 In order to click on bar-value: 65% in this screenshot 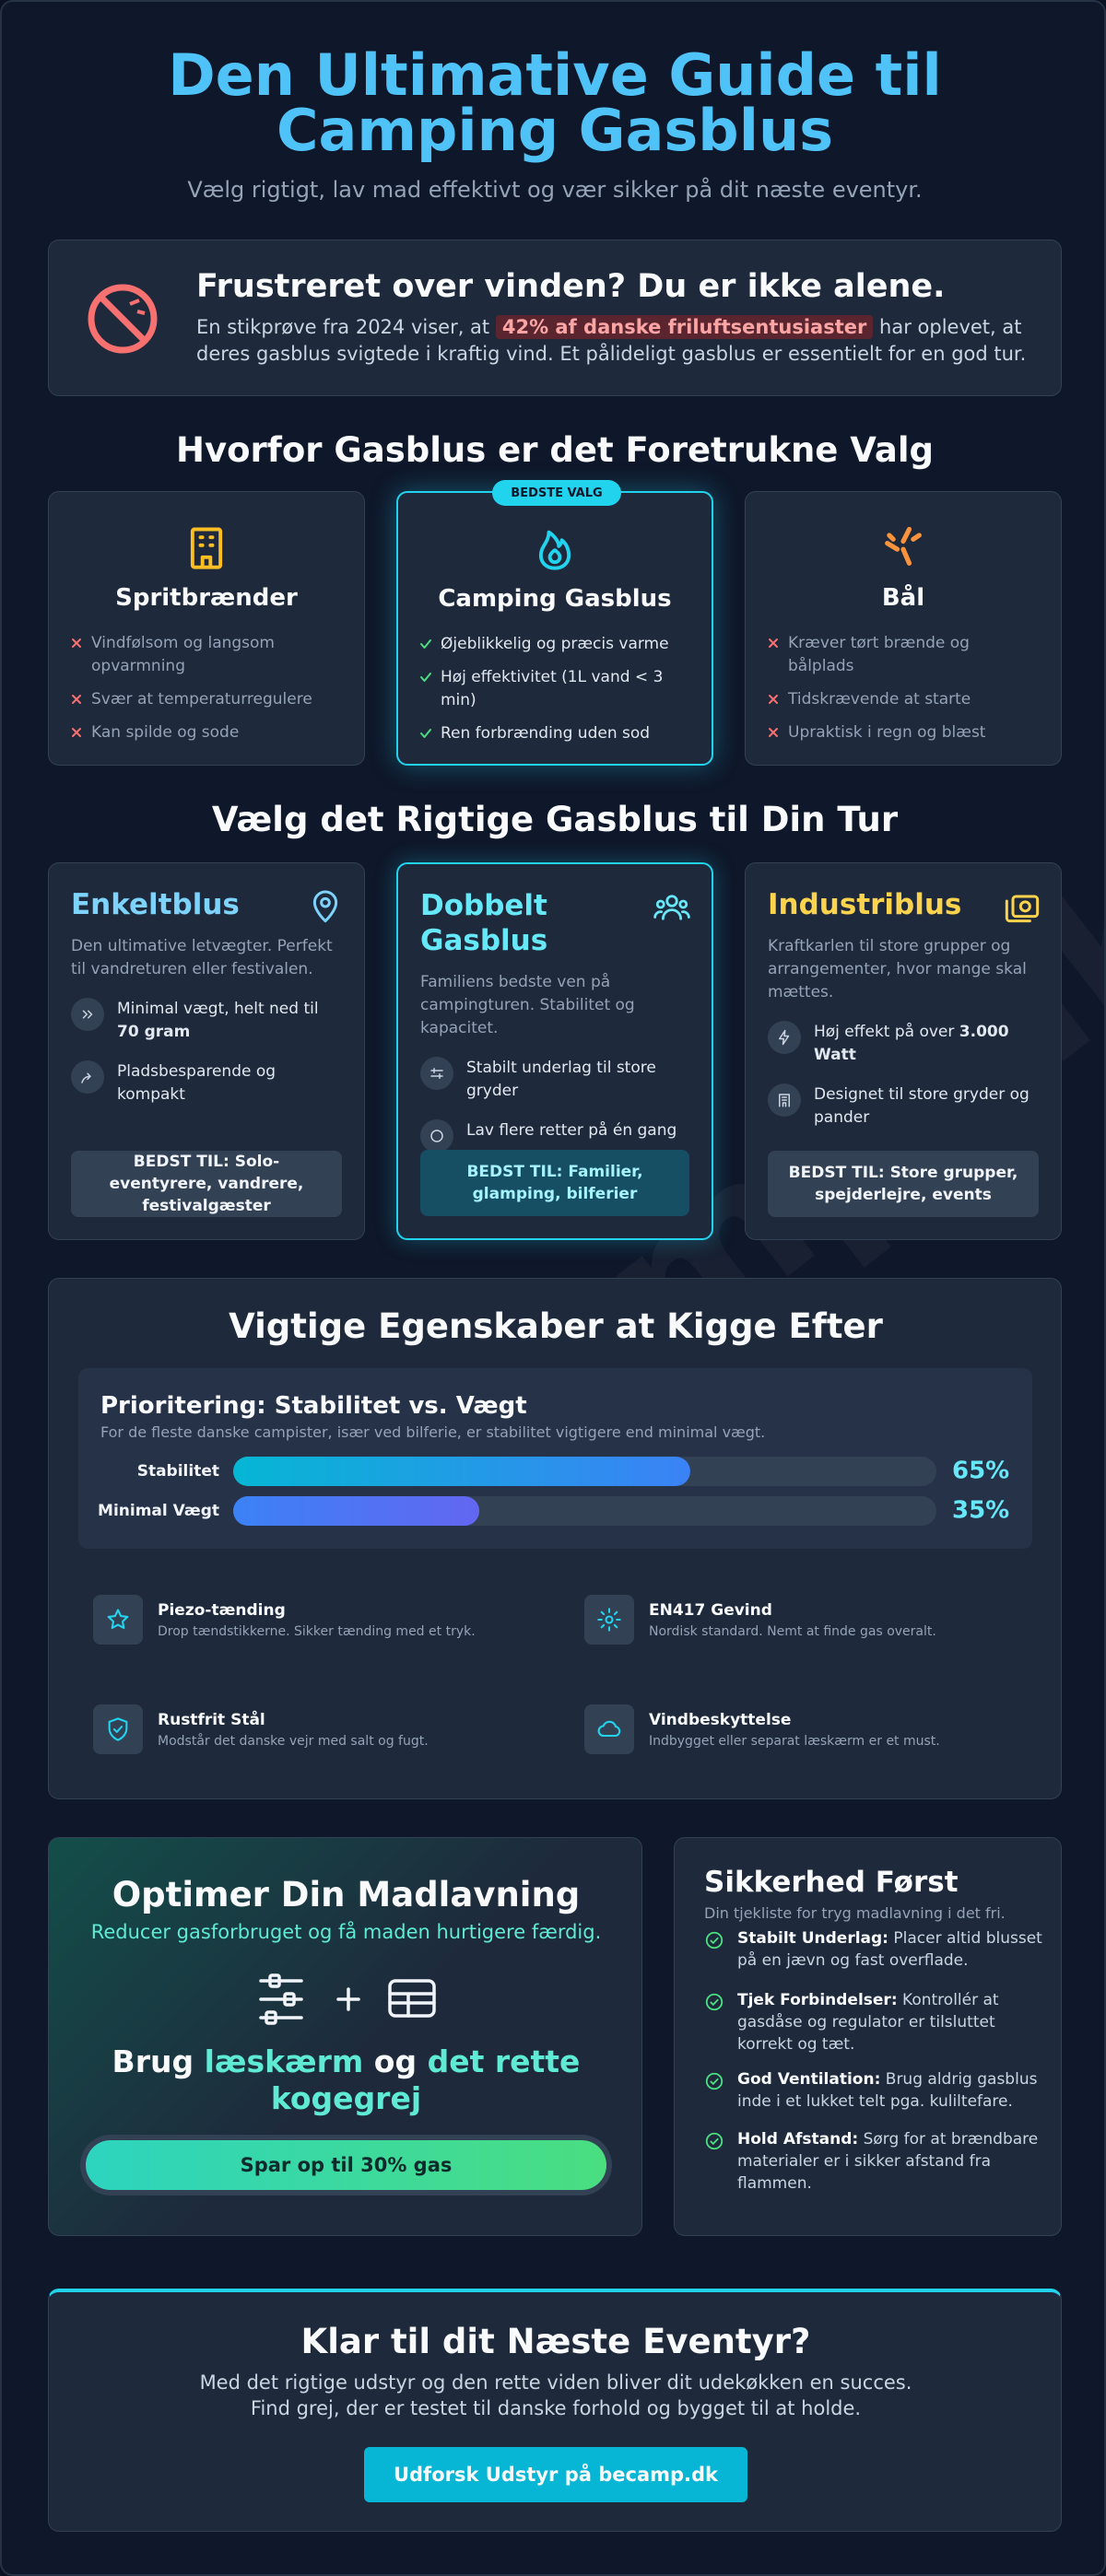, I will do `click(980, 1471)`.